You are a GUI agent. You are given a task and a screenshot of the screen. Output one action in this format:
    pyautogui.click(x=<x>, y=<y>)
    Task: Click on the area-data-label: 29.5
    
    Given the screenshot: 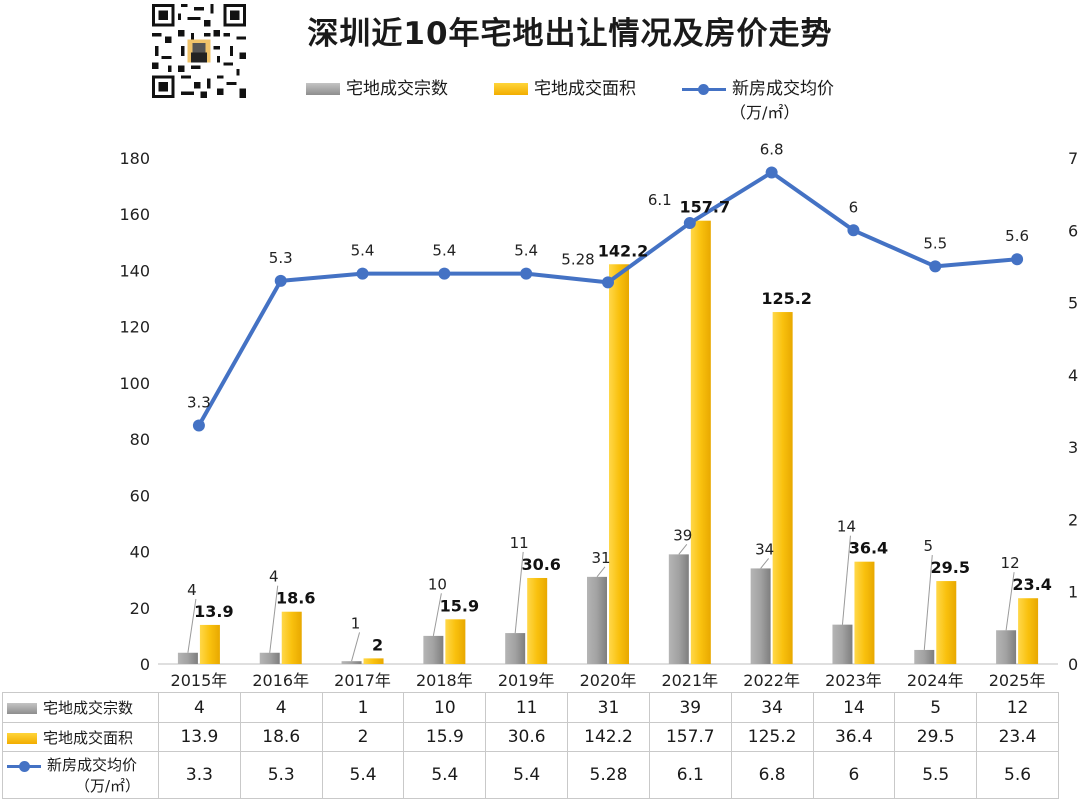 What is the action you would take?
    pyautogui.click(x=950, y=567)
    